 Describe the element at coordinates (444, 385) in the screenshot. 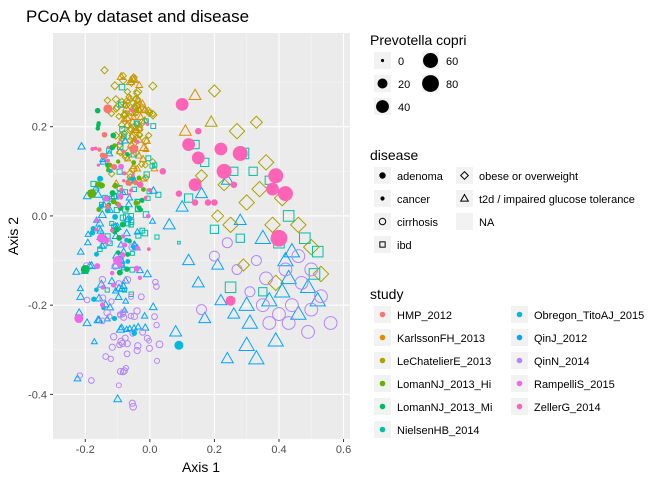

I see `legend-study-label: LomanNJ_2013_Hi` at that location.